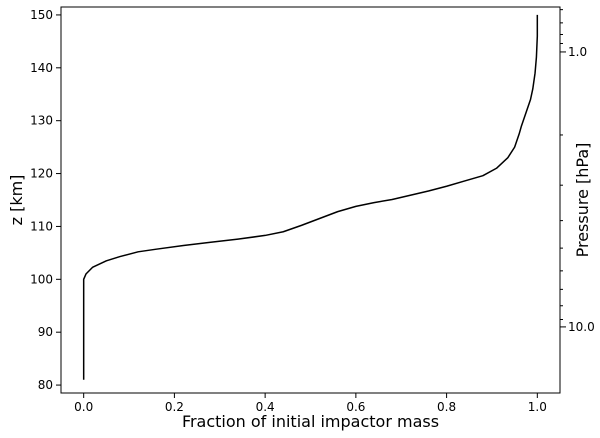  Describe the element at coordinates (582, 200) in the screenshot. I see `pressure-axis-label: Pressure [hPa]` at that location.